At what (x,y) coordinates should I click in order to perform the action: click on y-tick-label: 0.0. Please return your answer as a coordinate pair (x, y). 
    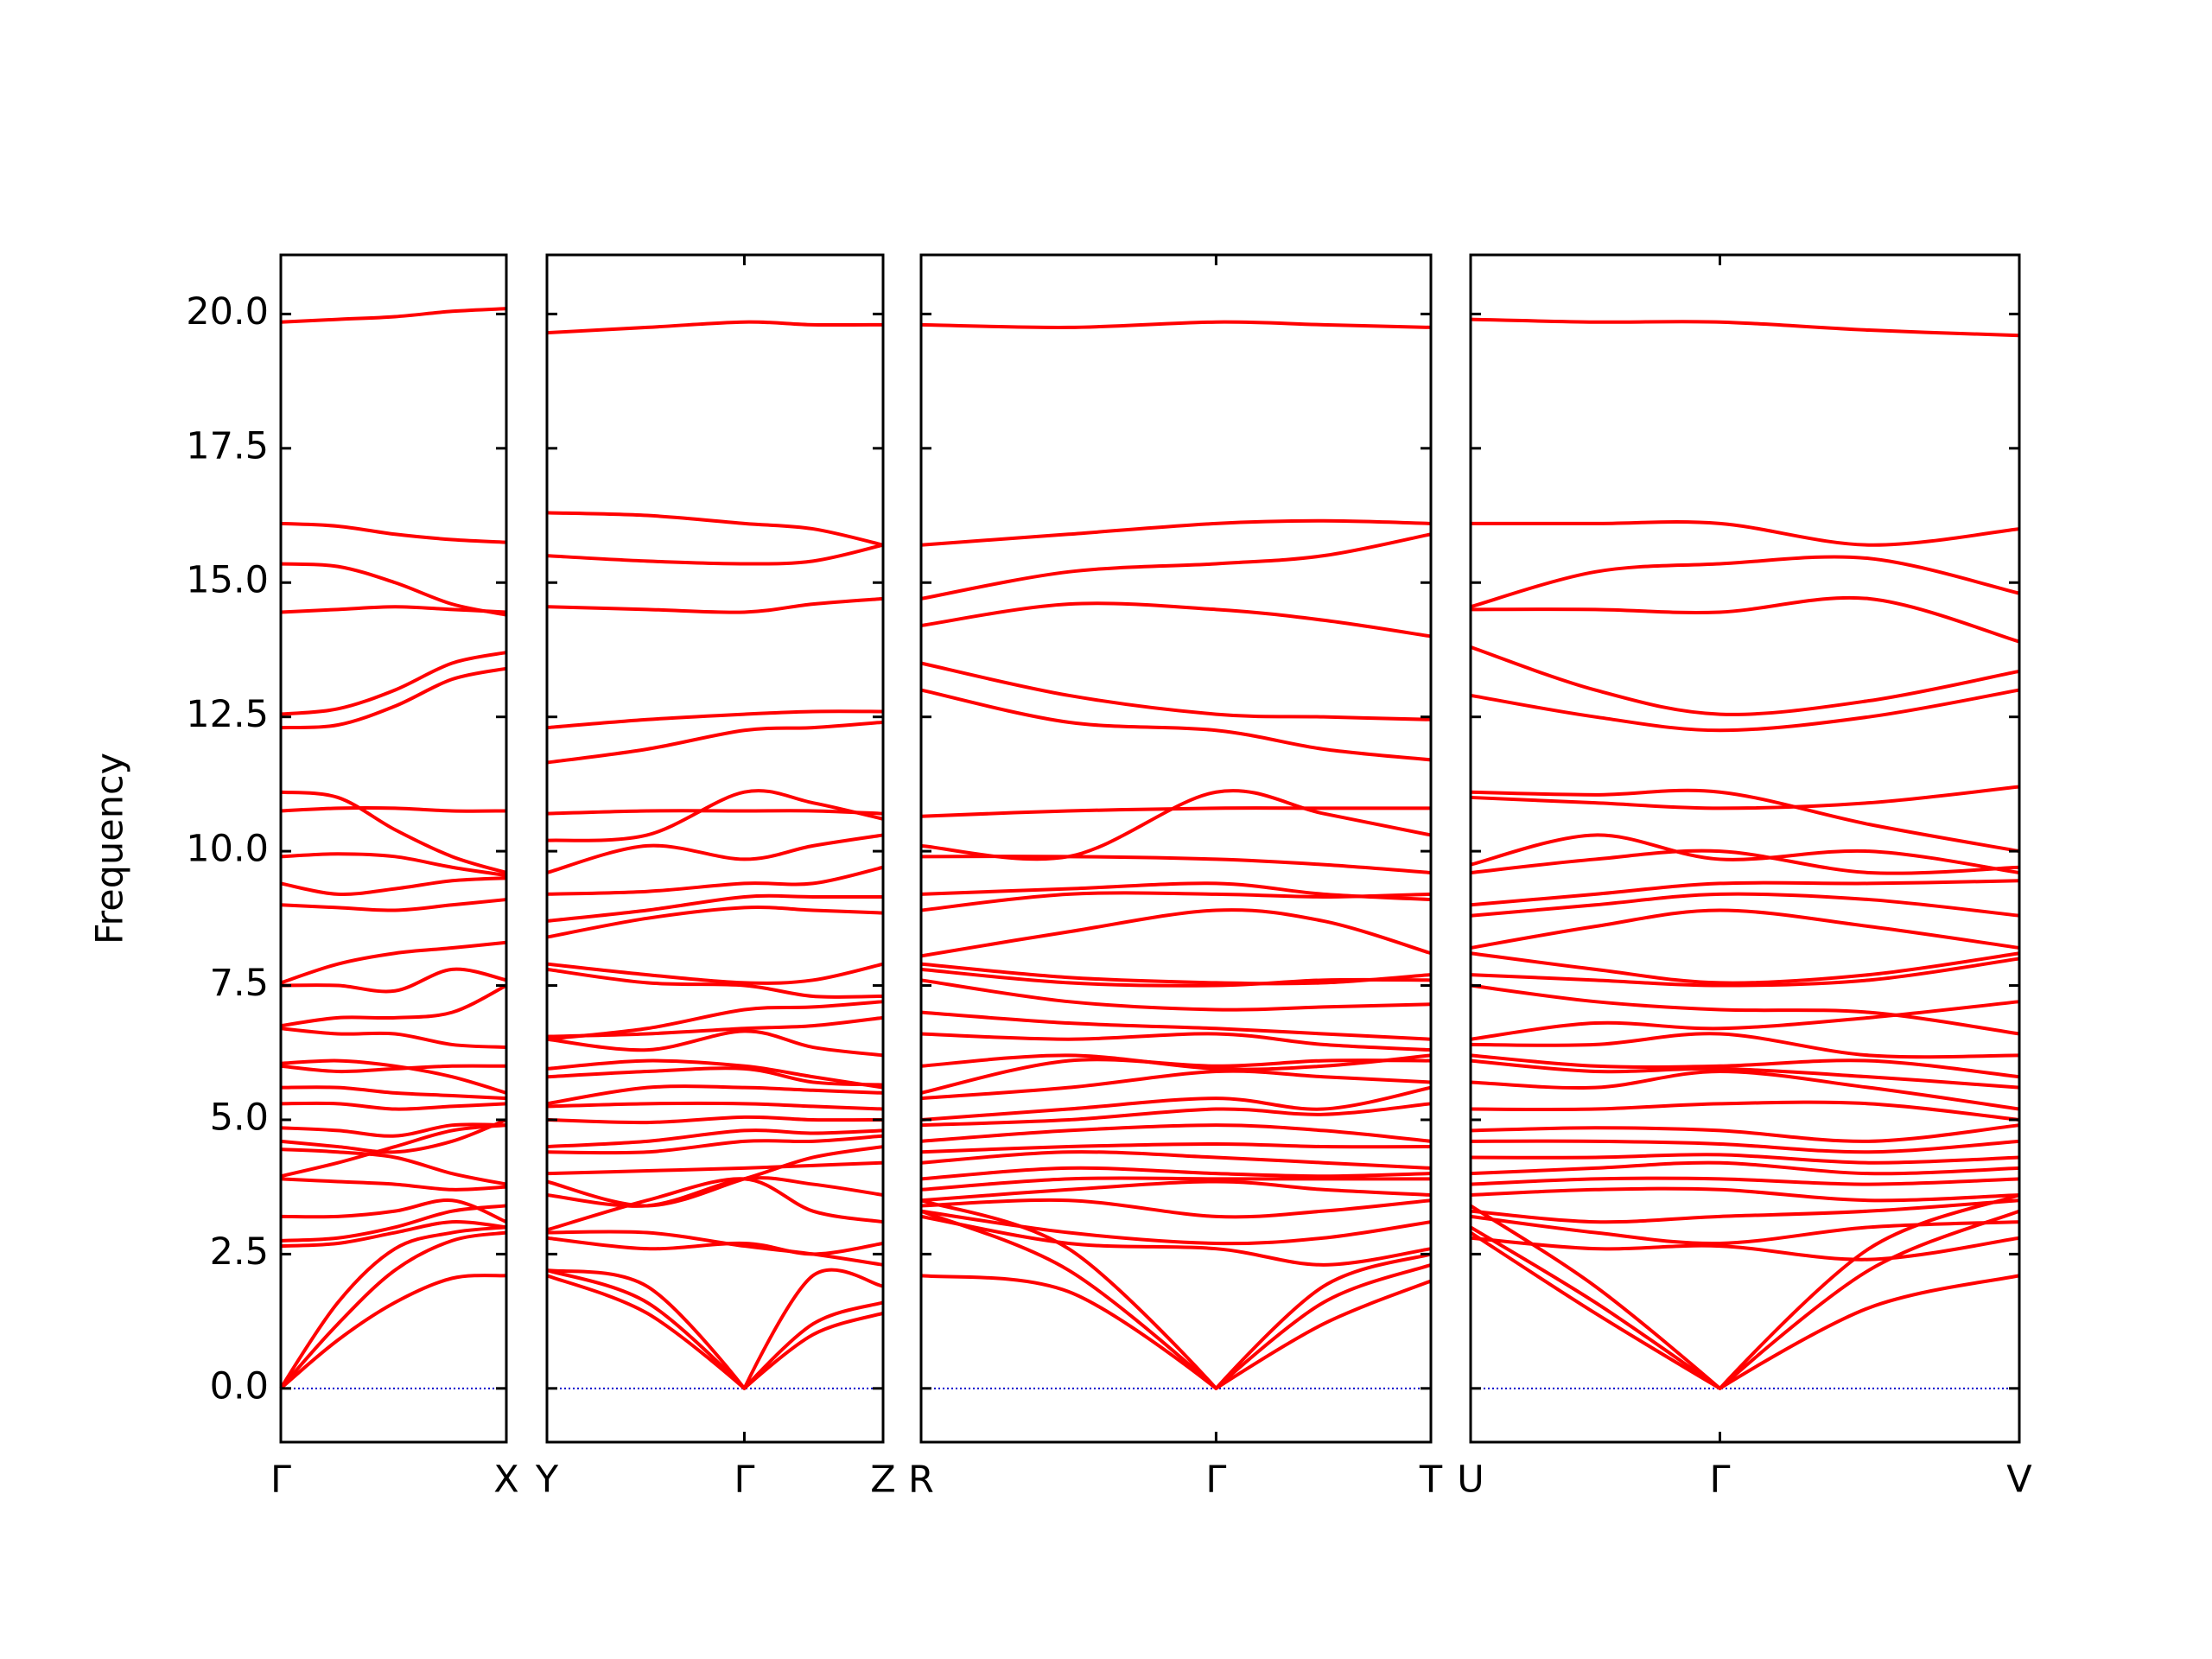
    Looking at the image, I should click on (239, 1386).